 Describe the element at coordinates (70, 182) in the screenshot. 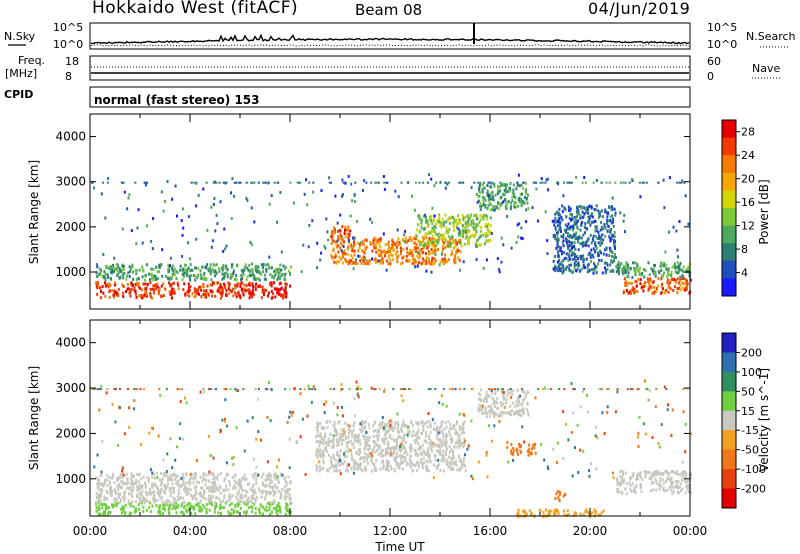

I see `y-tick-label: 3000` at that location.